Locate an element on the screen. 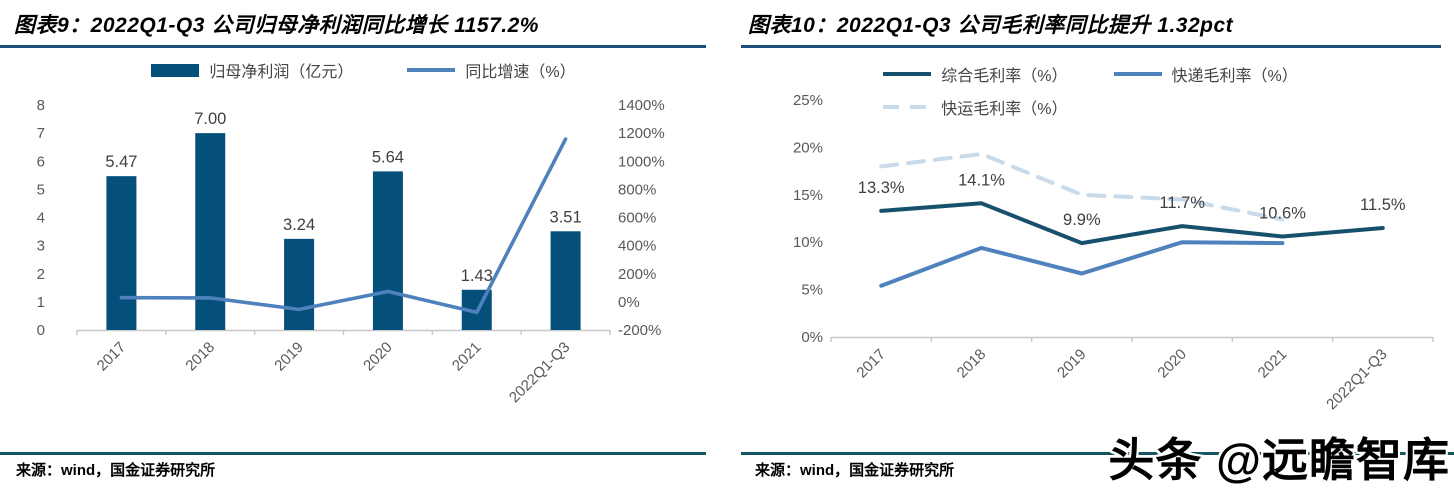 The width and height of the screenshot is (1454, 488). watermark-text: 头条 @远瞻智库 is located at coordinates (1279, 460).